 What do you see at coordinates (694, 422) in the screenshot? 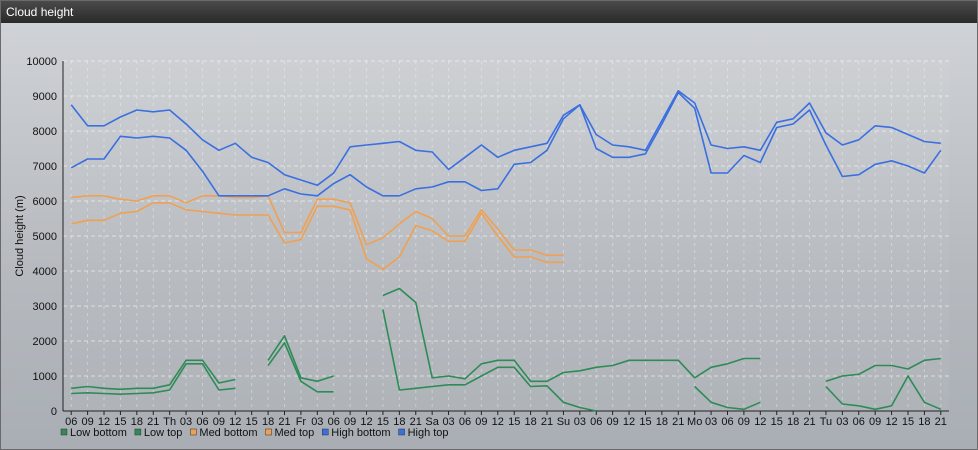
I see `x-tick-label: Mo` at bounding box center [694, 422].